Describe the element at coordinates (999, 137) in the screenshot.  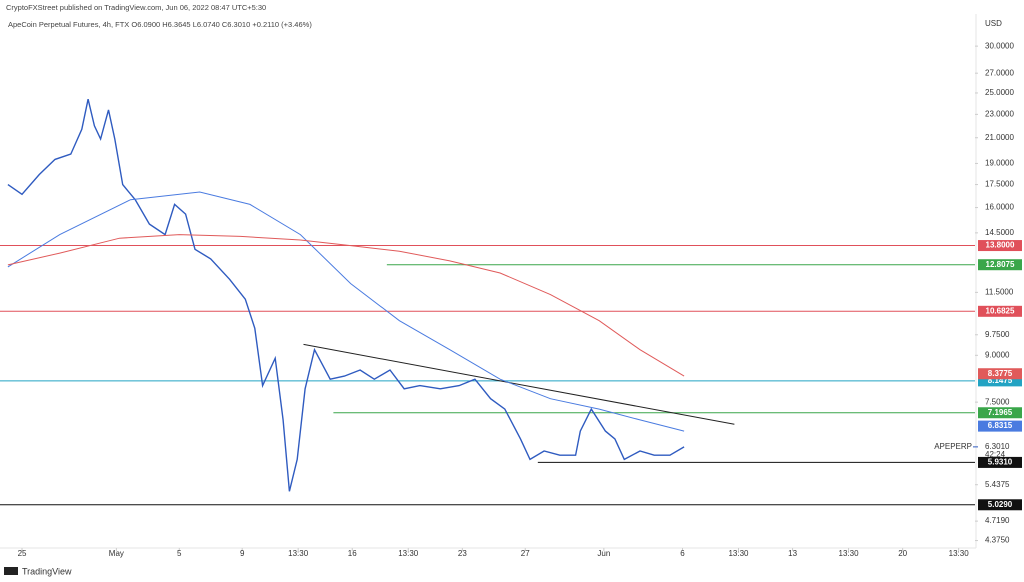
I see `y-tick-label: 21.0000` at that location.